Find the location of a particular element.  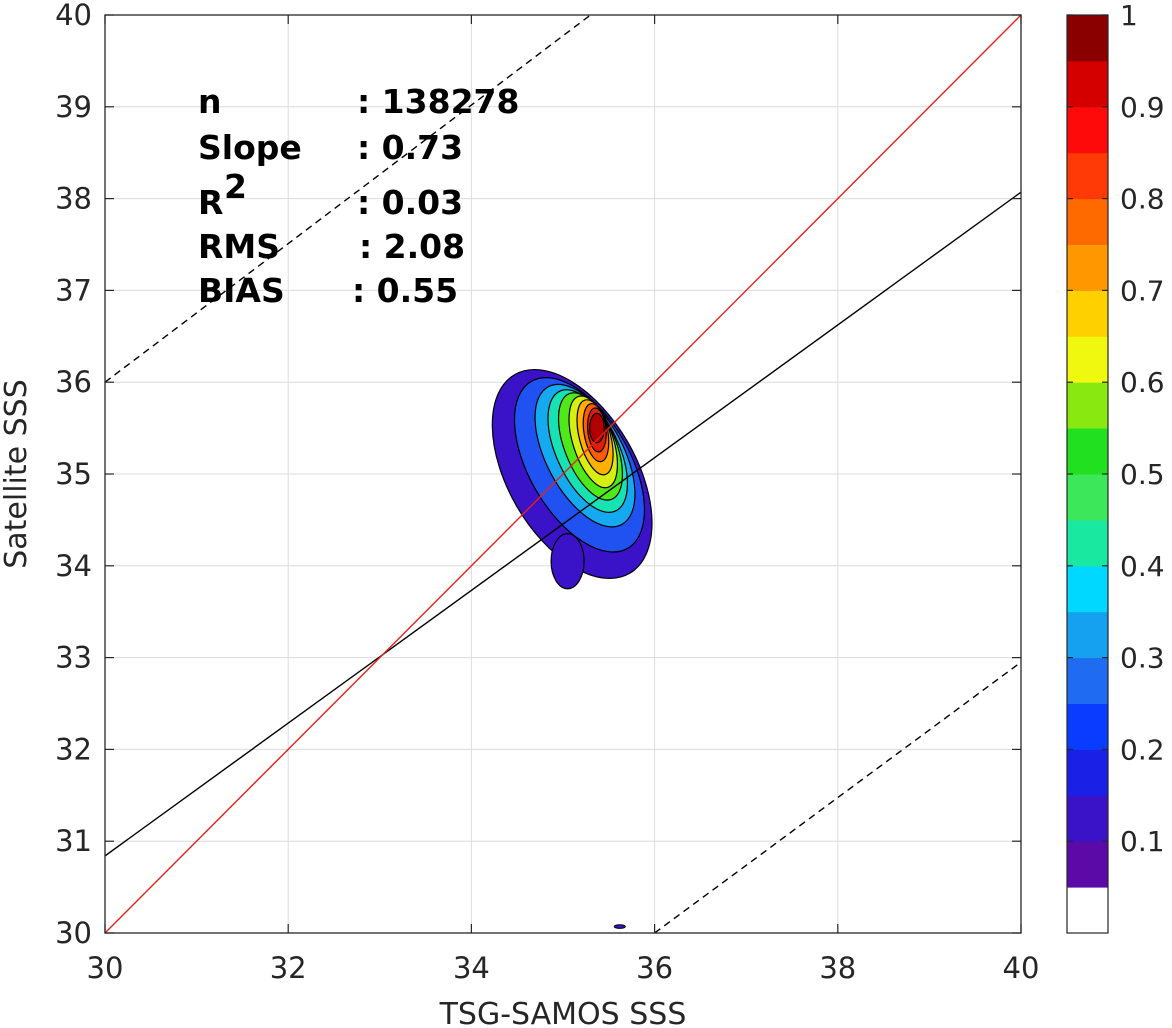

stat-label: RMS is located at coordinates (239, 246).